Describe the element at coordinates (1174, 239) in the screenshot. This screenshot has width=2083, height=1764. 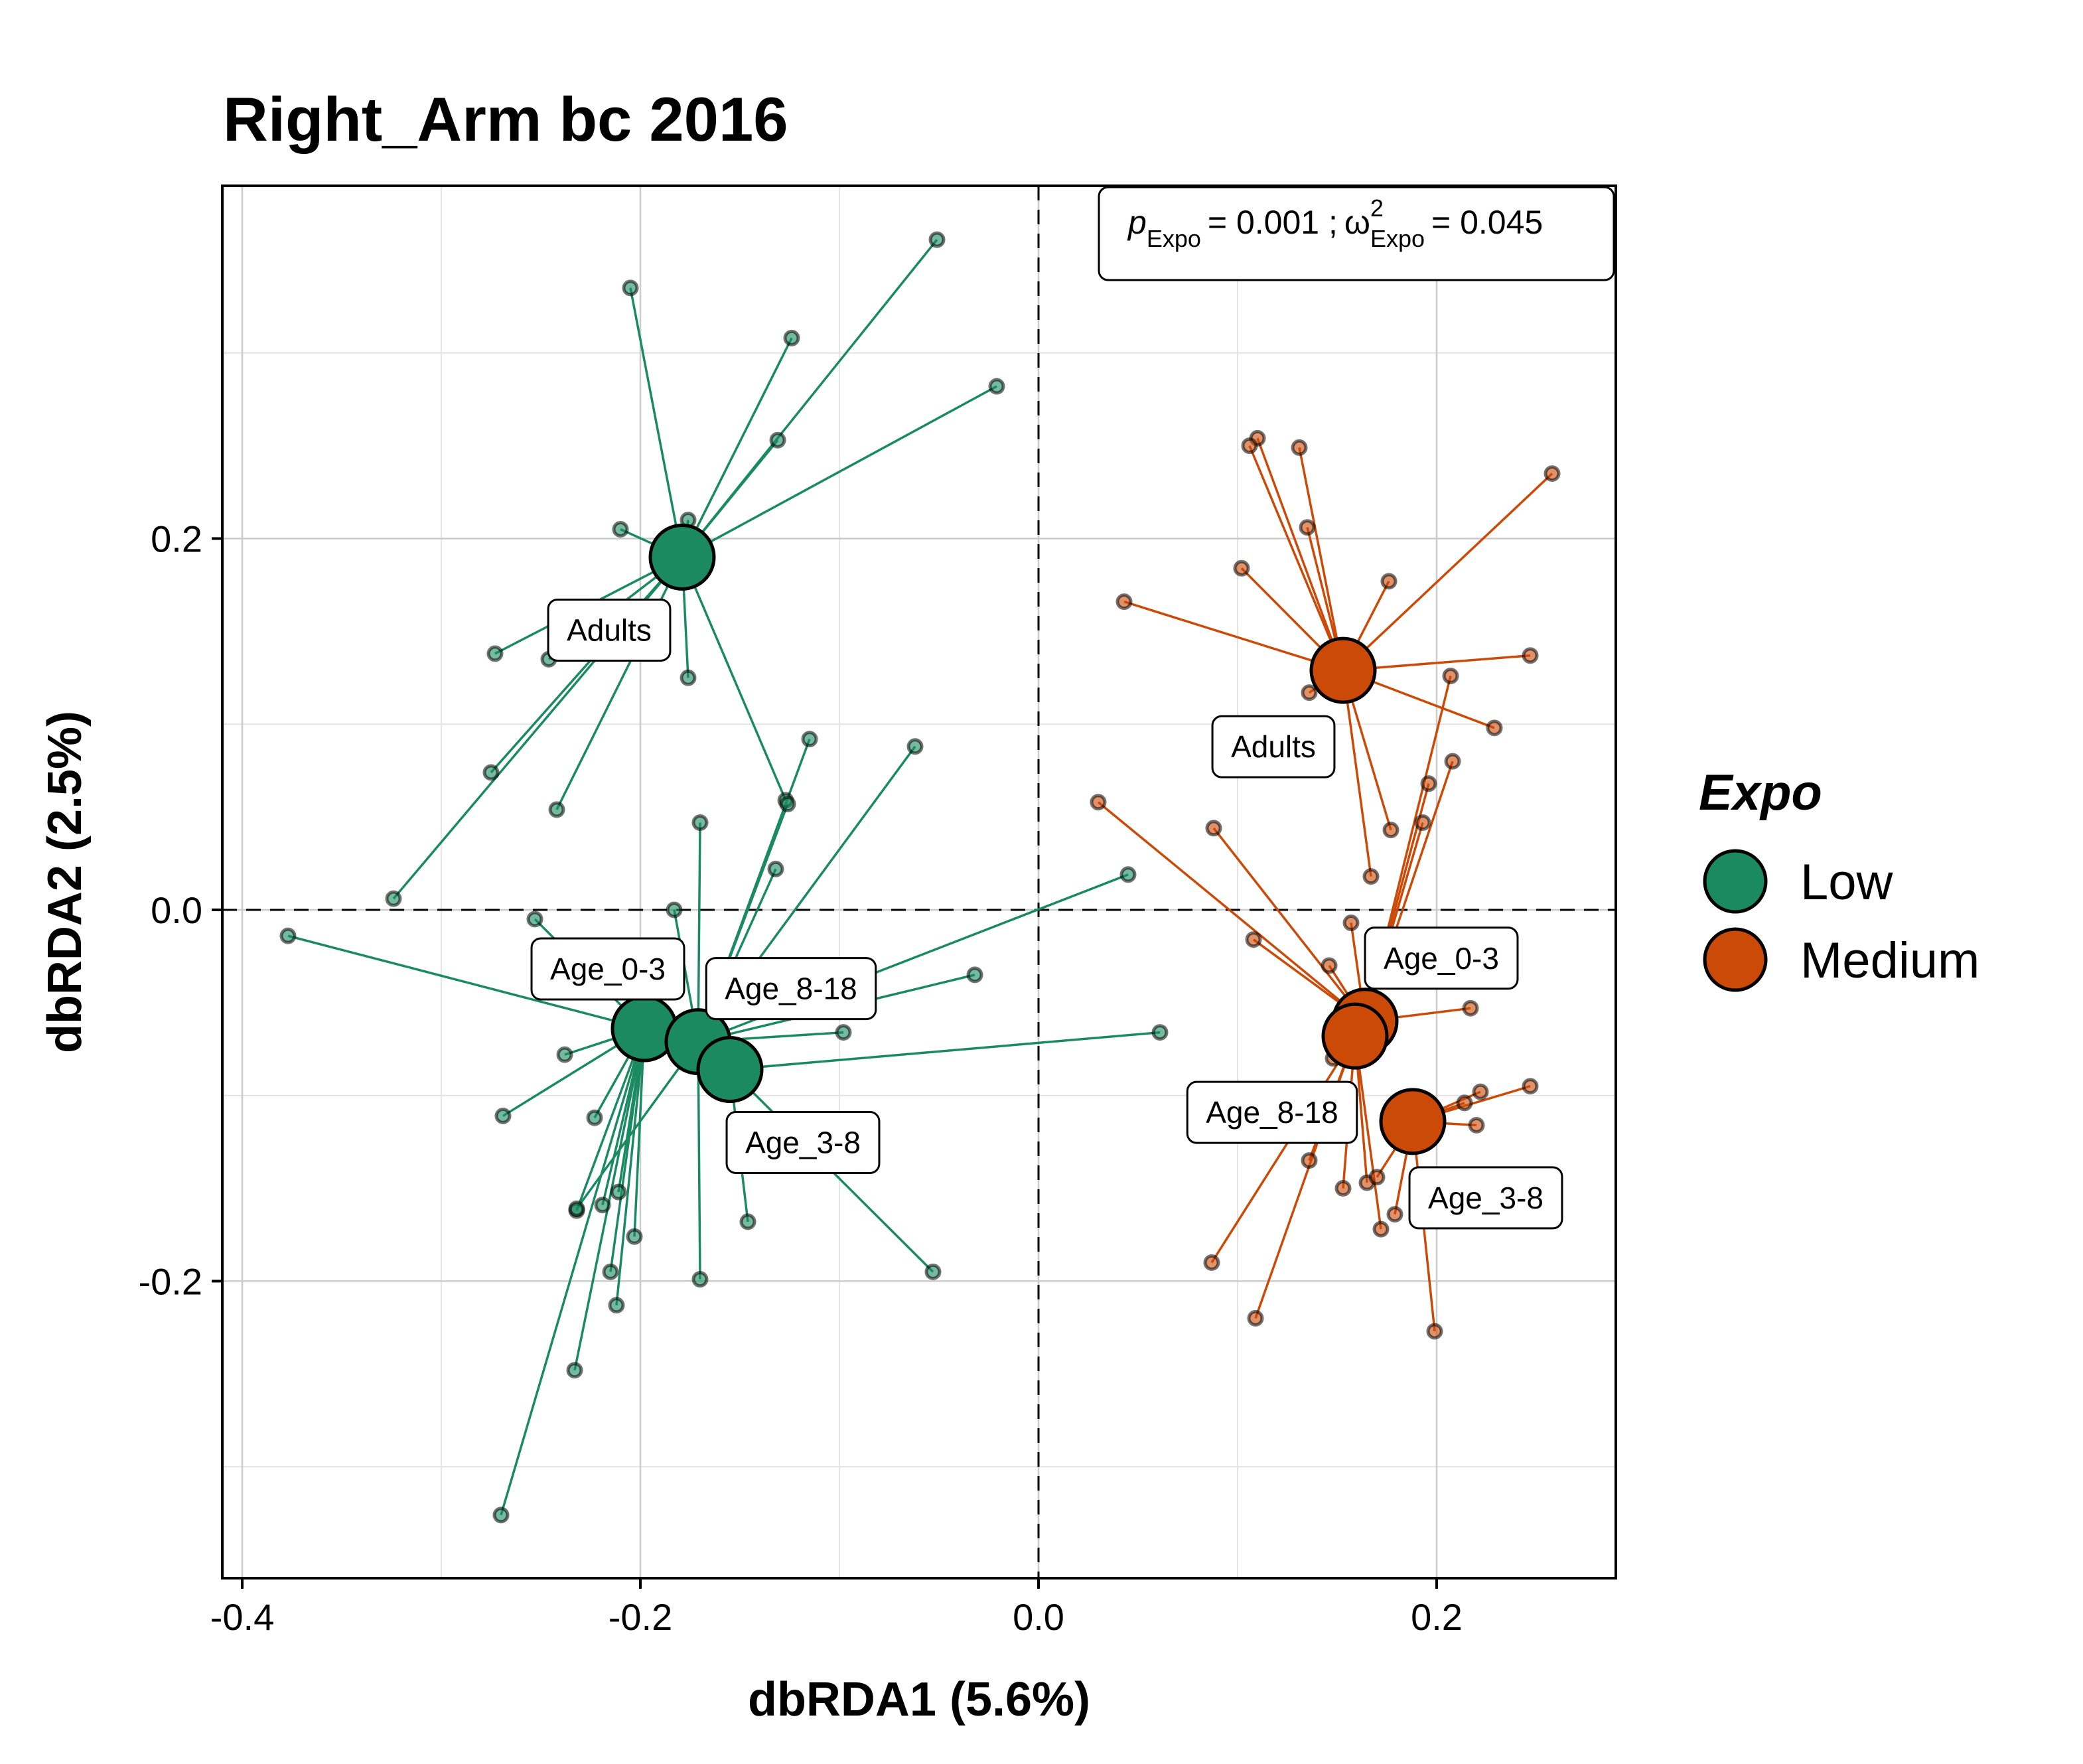
I see `p-subscript: Expo` at that location.